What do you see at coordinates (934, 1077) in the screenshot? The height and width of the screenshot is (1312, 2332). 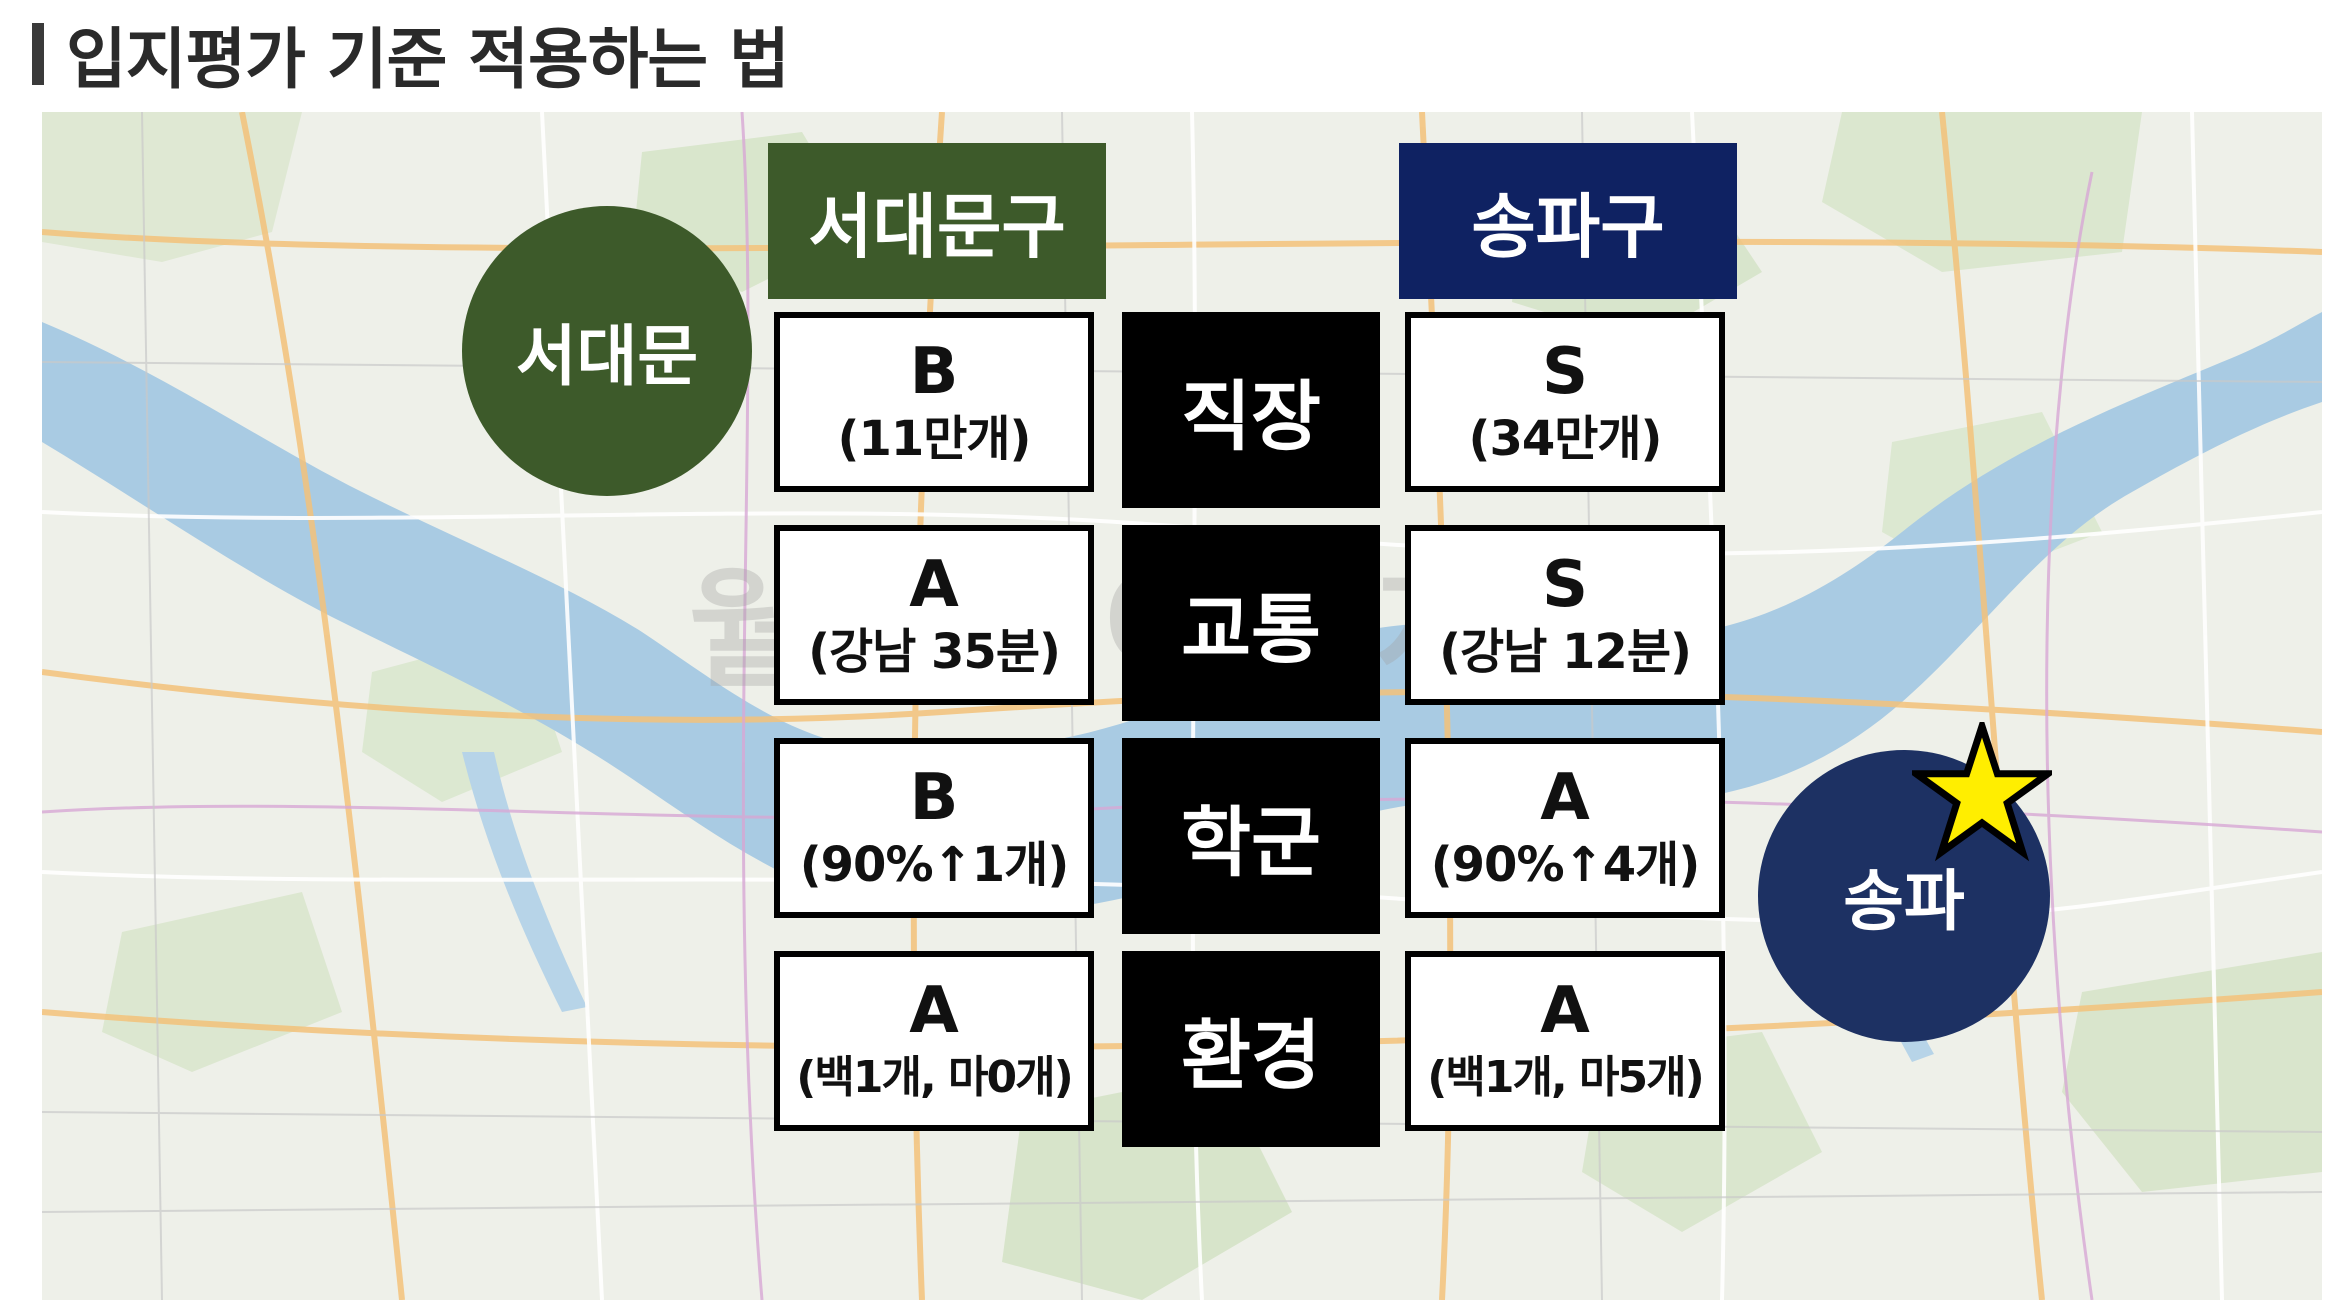 I see `grade-detail: (백1개, 마0개)` at bounding box center [934, 1077].